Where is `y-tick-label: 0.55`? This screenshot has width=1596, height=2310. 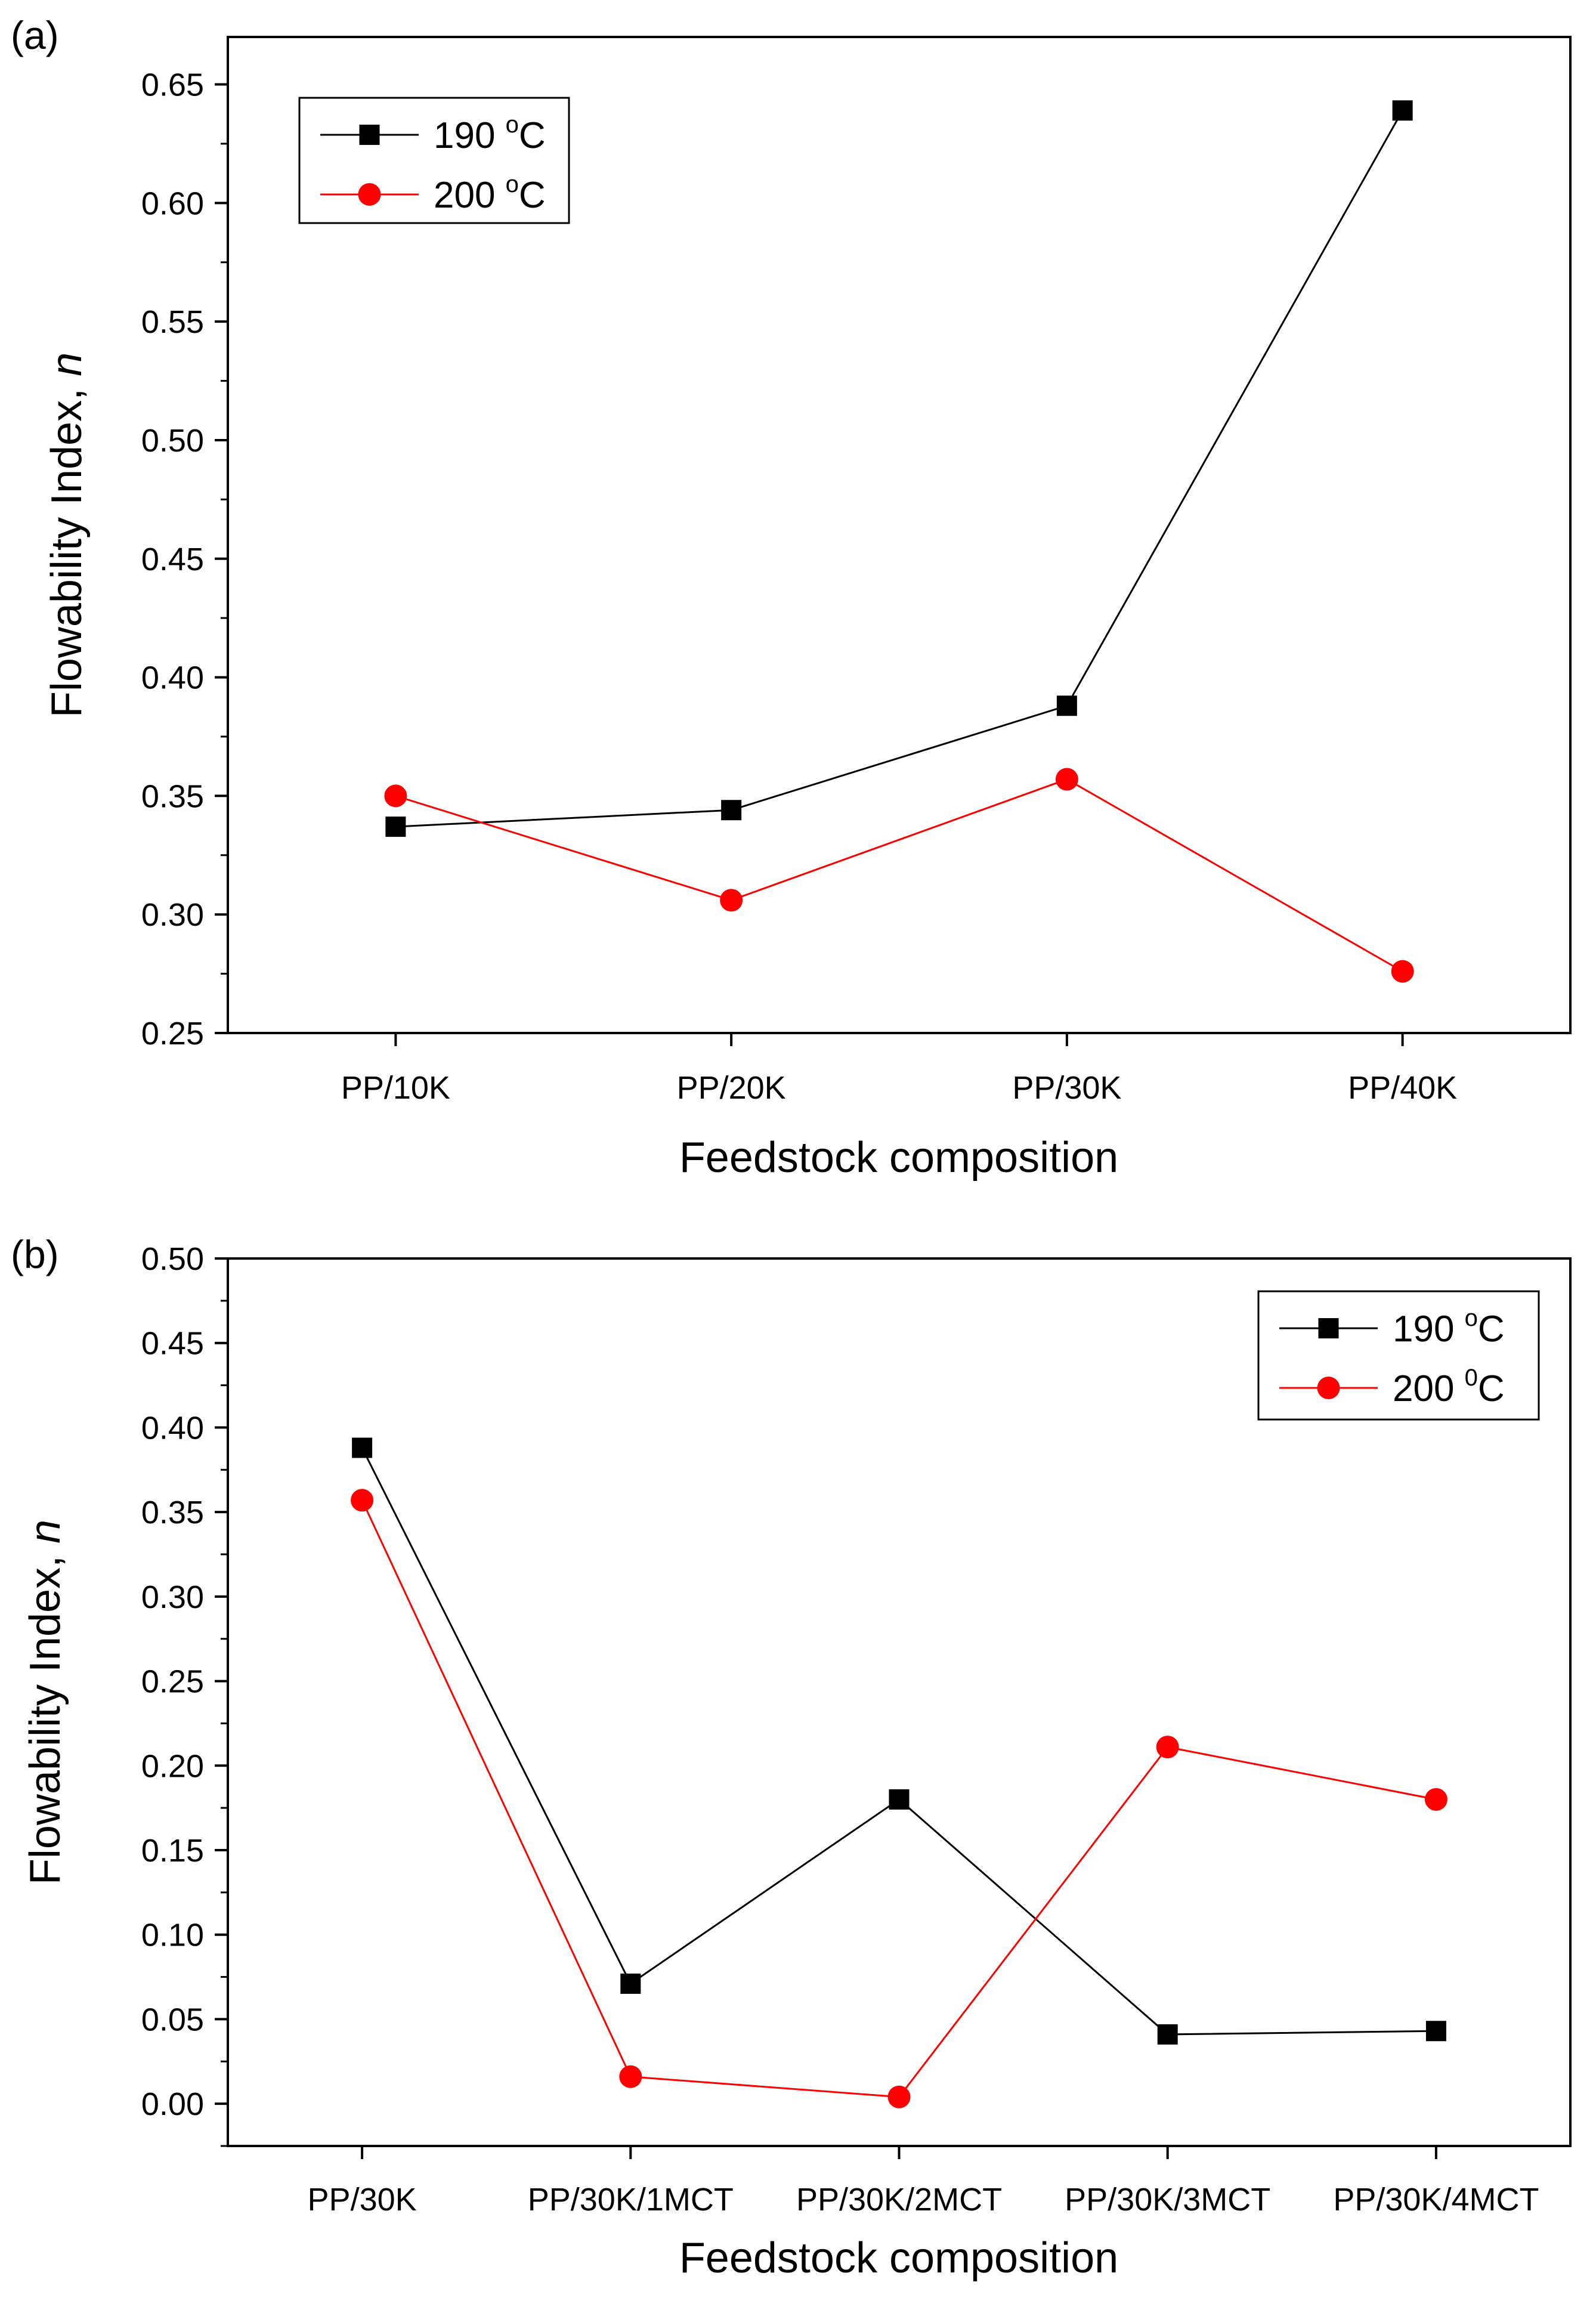
y-tick-label: 0.55 is located at coordinates (172, 322).